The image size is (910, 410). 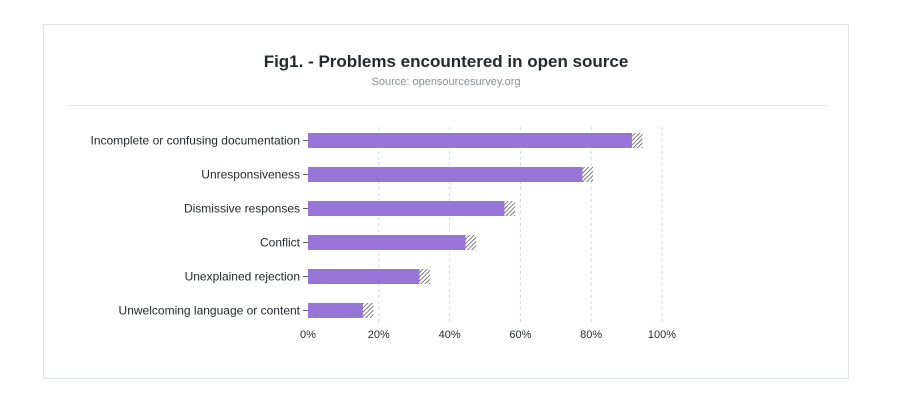 I want to click on category-label: Unwelcoming language or content, so click(x=210, y=311).